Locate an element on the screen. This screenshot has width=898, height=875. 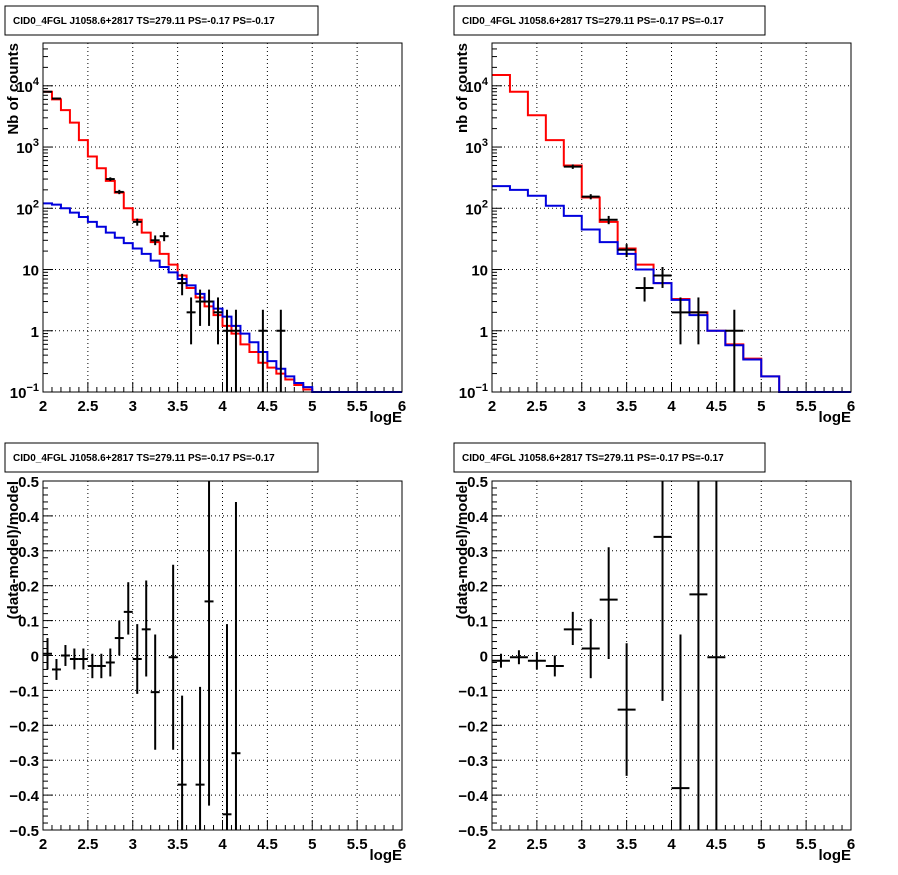
y-axis-label: nb of counts is located at coordinates (462, 88).